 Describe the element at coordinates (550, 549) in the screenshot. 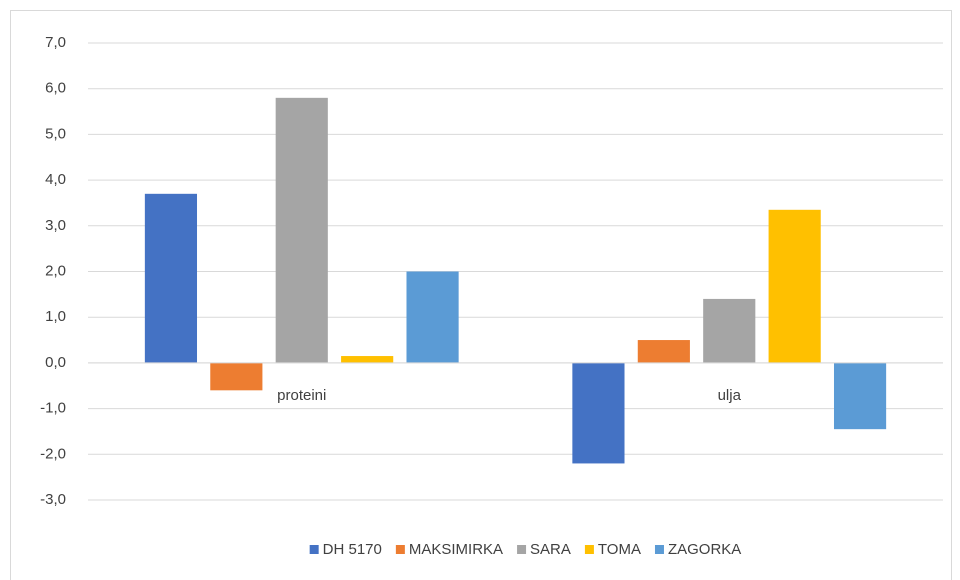

I see `legend-label: SARA` at that location.